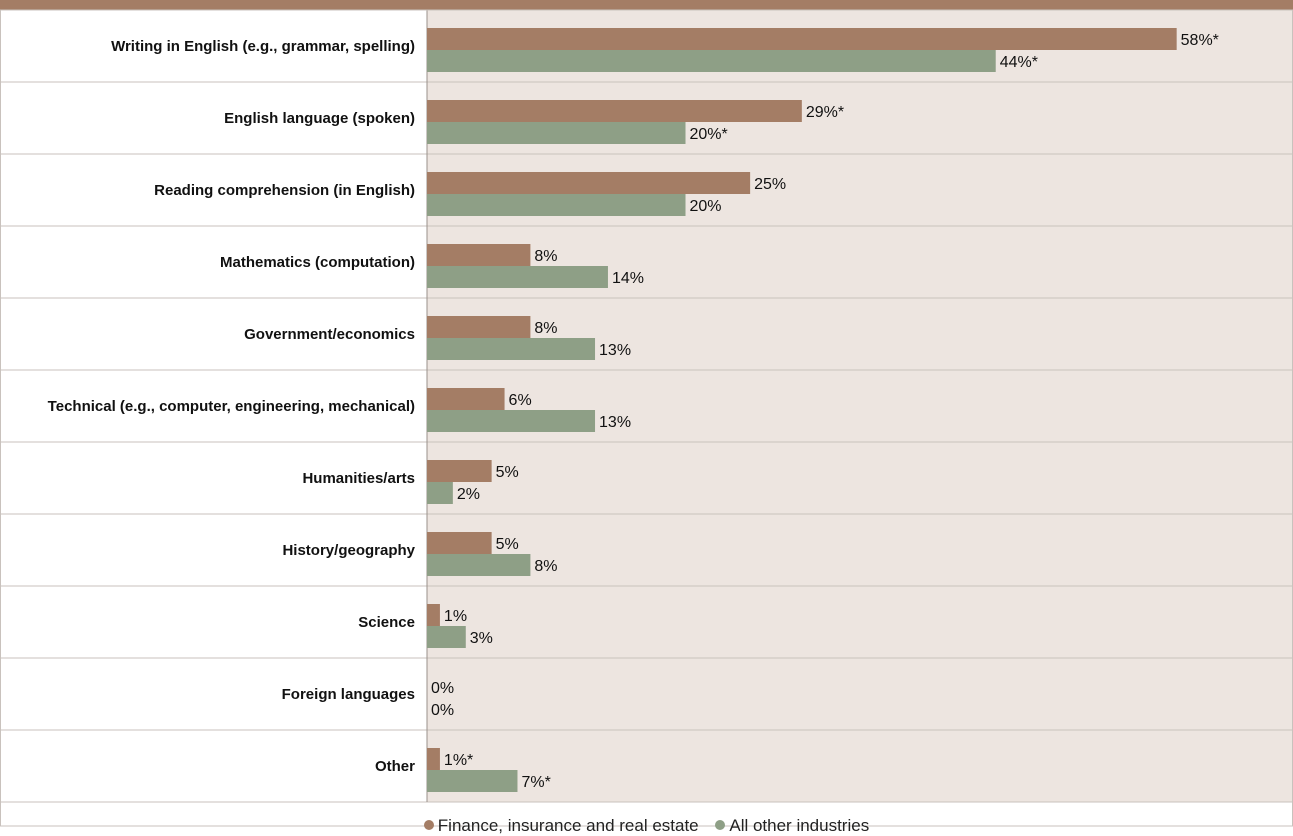  Describe the element at coordinates (468, 494) in the screenshot. I see `value-label-other: 2%` at that location.